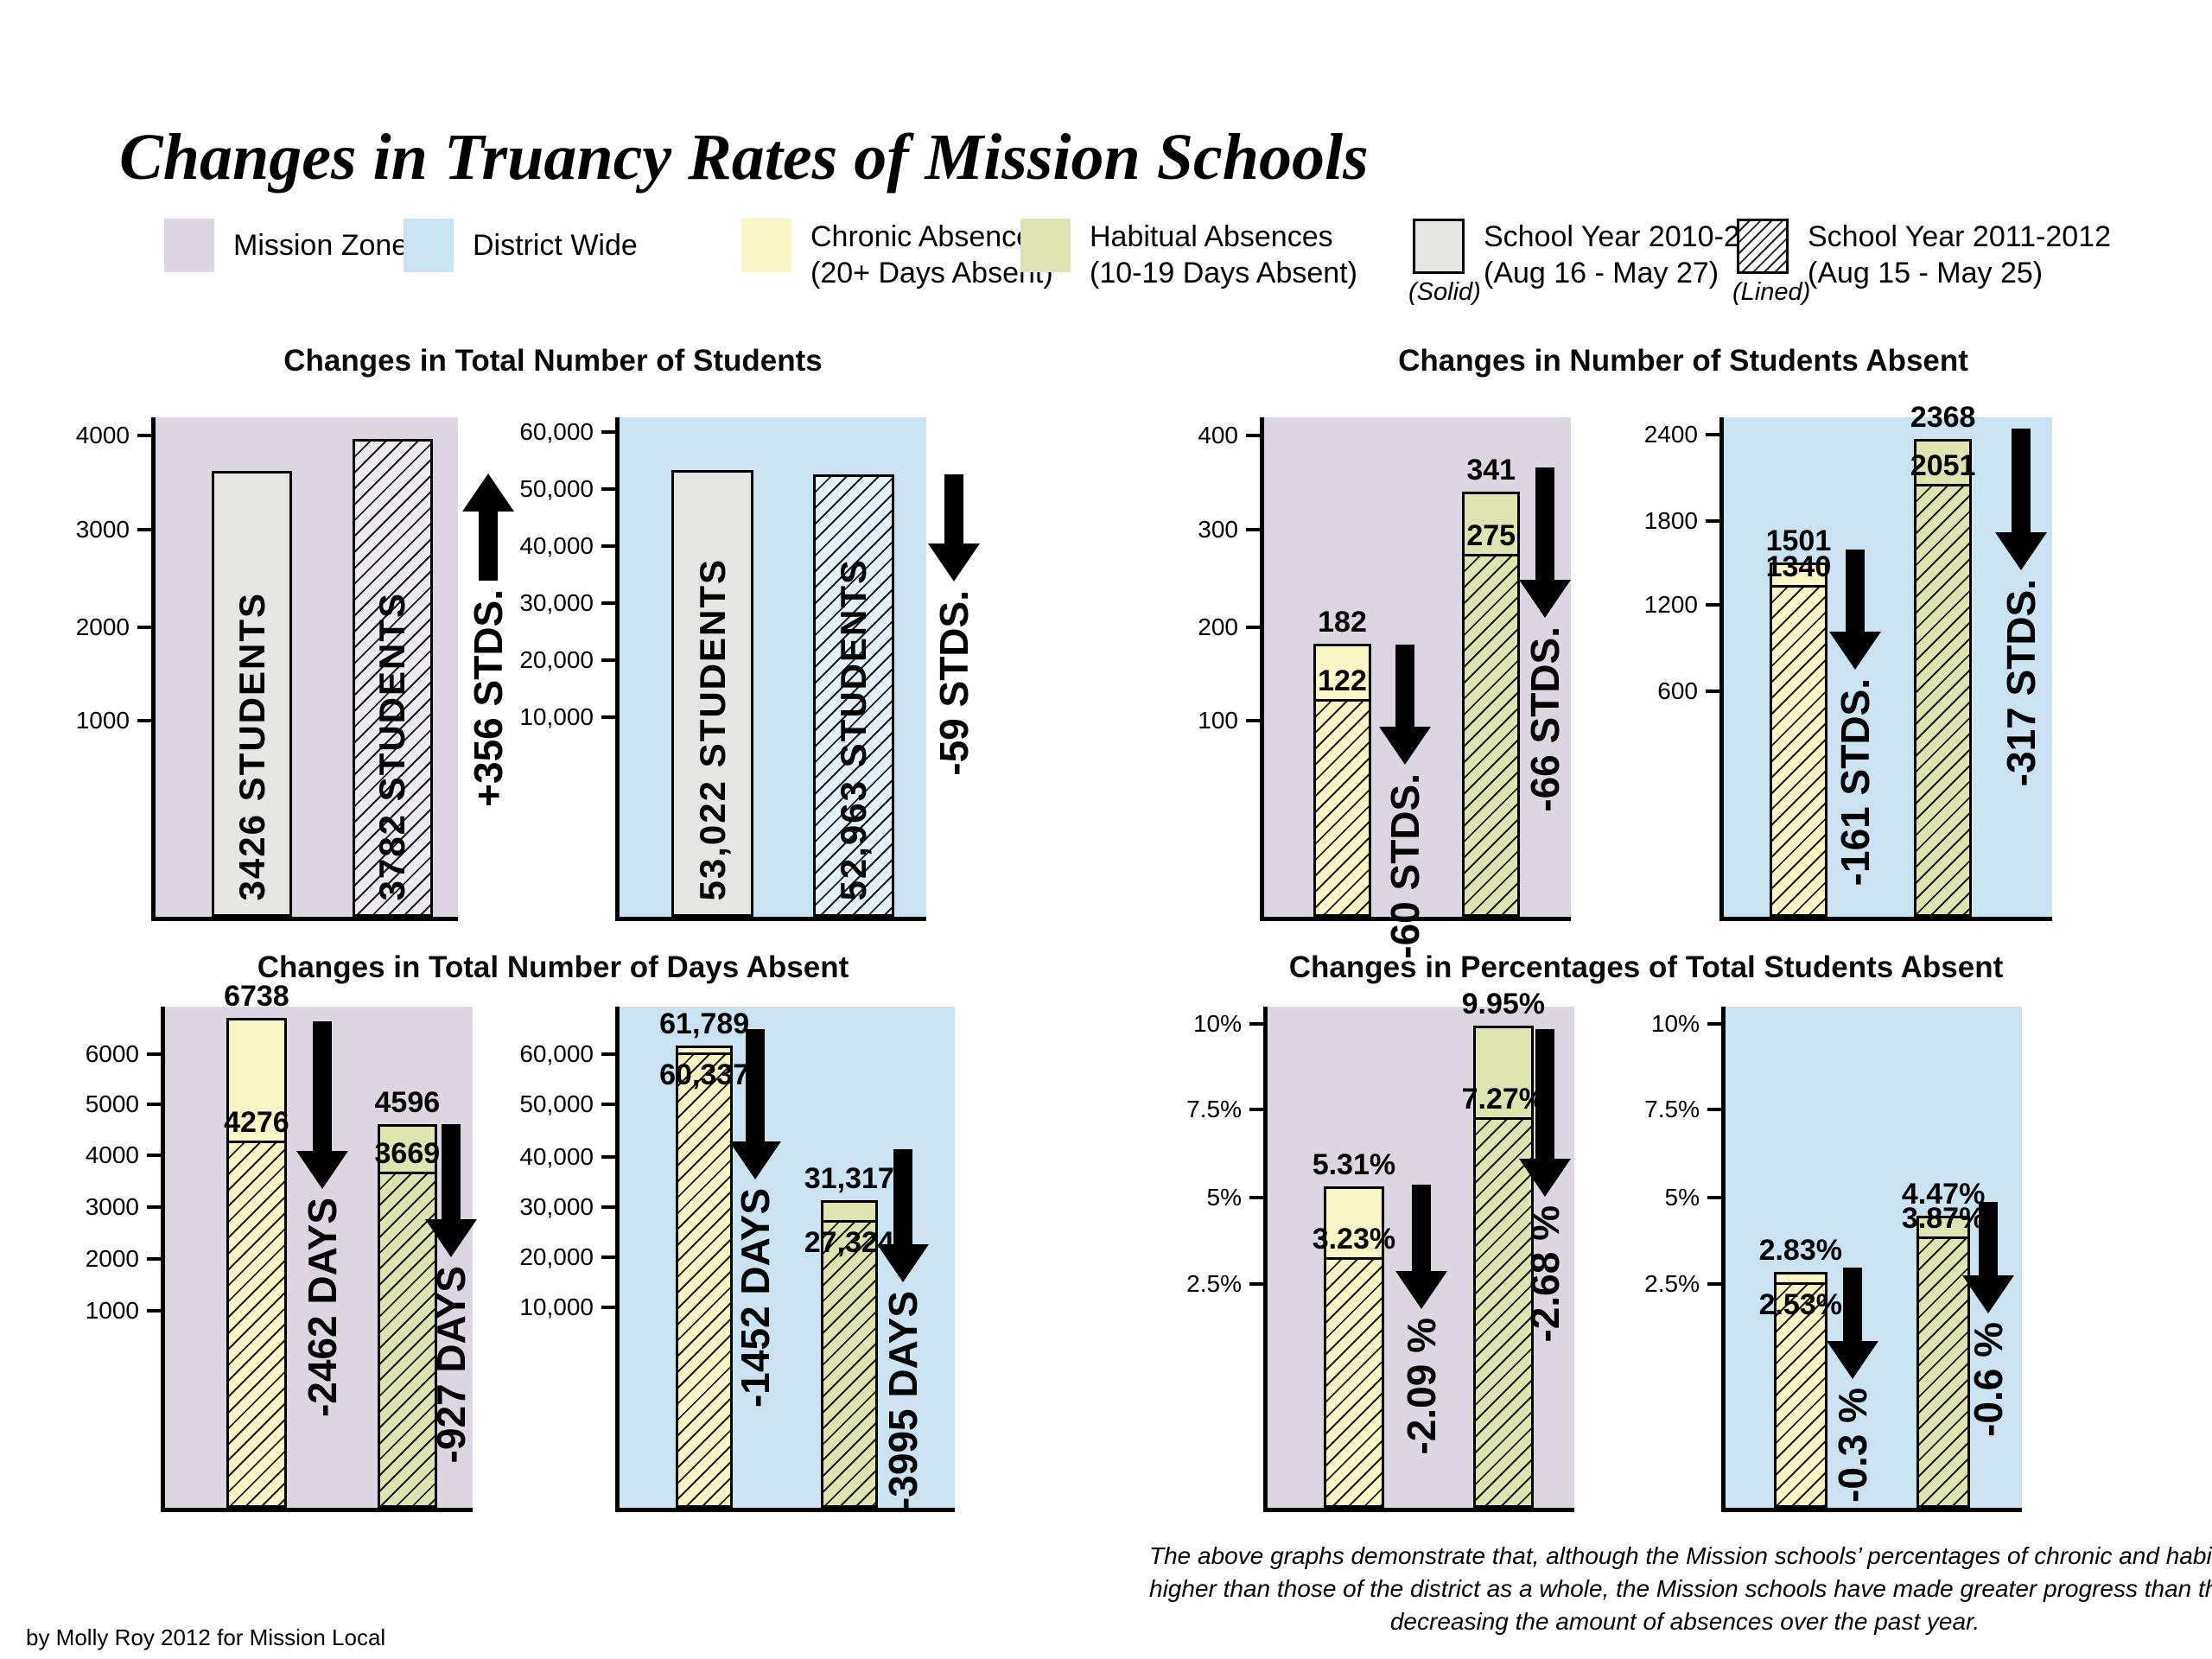 This screenshot has width=2212, height=1659. I want to click on bar-chronic: 61,789 60,337, so click(704, 1257).